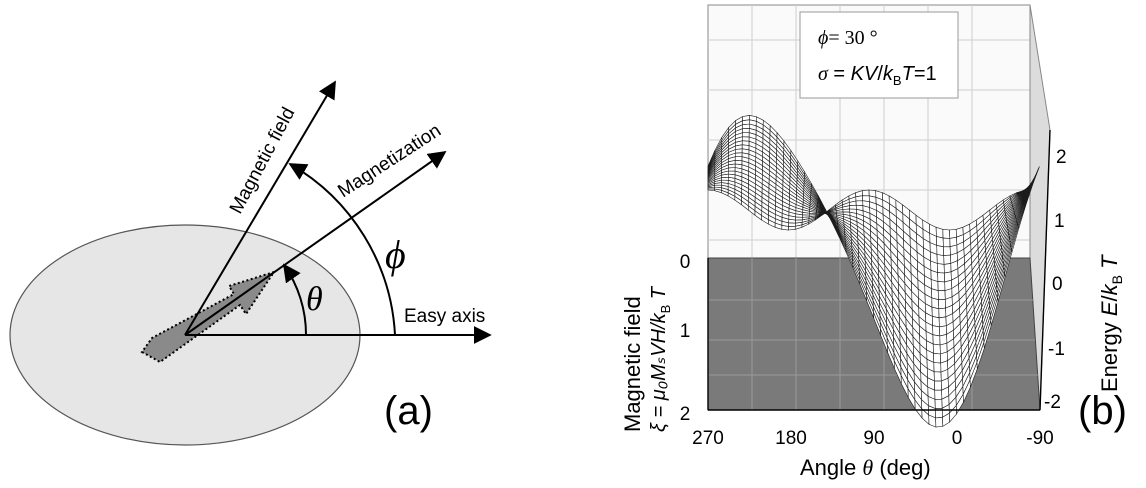 This screenshot has width=1146, height=488. I want to click on x-axis-label: Angle θ (deg), so click(865, 467).